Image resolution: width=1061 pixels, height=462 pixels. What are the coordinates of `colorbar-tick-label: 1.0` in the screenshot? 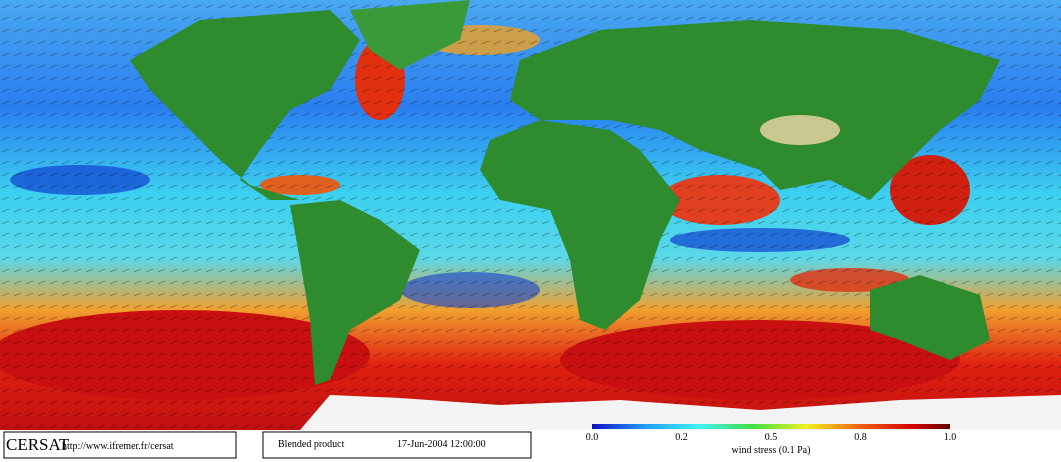 It's located at (950, 437).